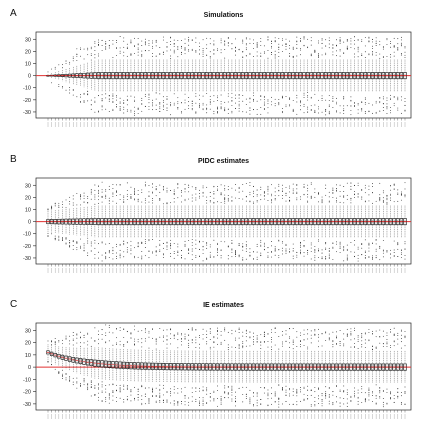 The height and width of the screenshot is (432, 432). I want to click on y-tick-label: 10, so click(28, 64).